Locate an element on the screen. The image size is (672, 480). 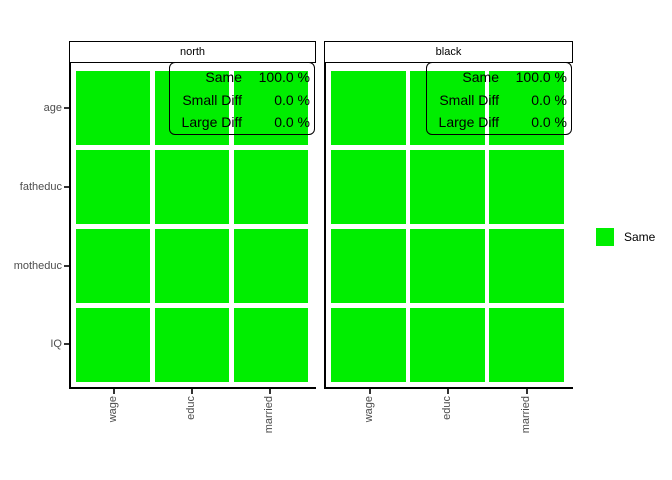
facet-strip-label: black is located at coordinates (448, 52).